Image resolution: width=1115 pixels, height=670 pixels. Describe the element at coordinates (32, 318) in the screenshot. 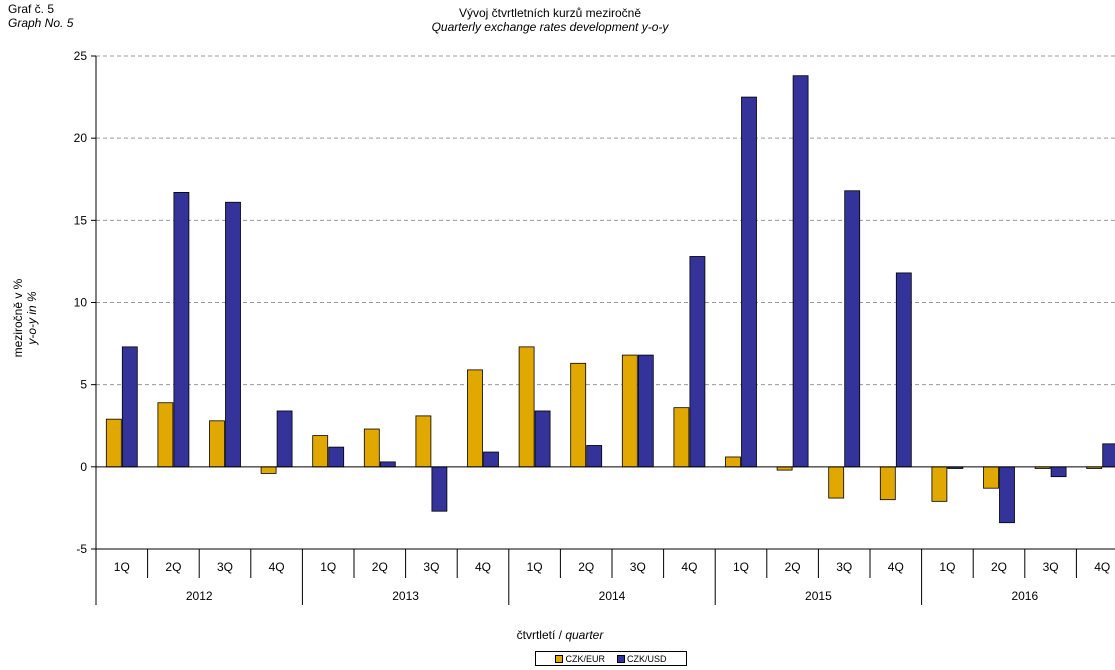

I see `y-axis-label-en: y-o-y in %` at that location.